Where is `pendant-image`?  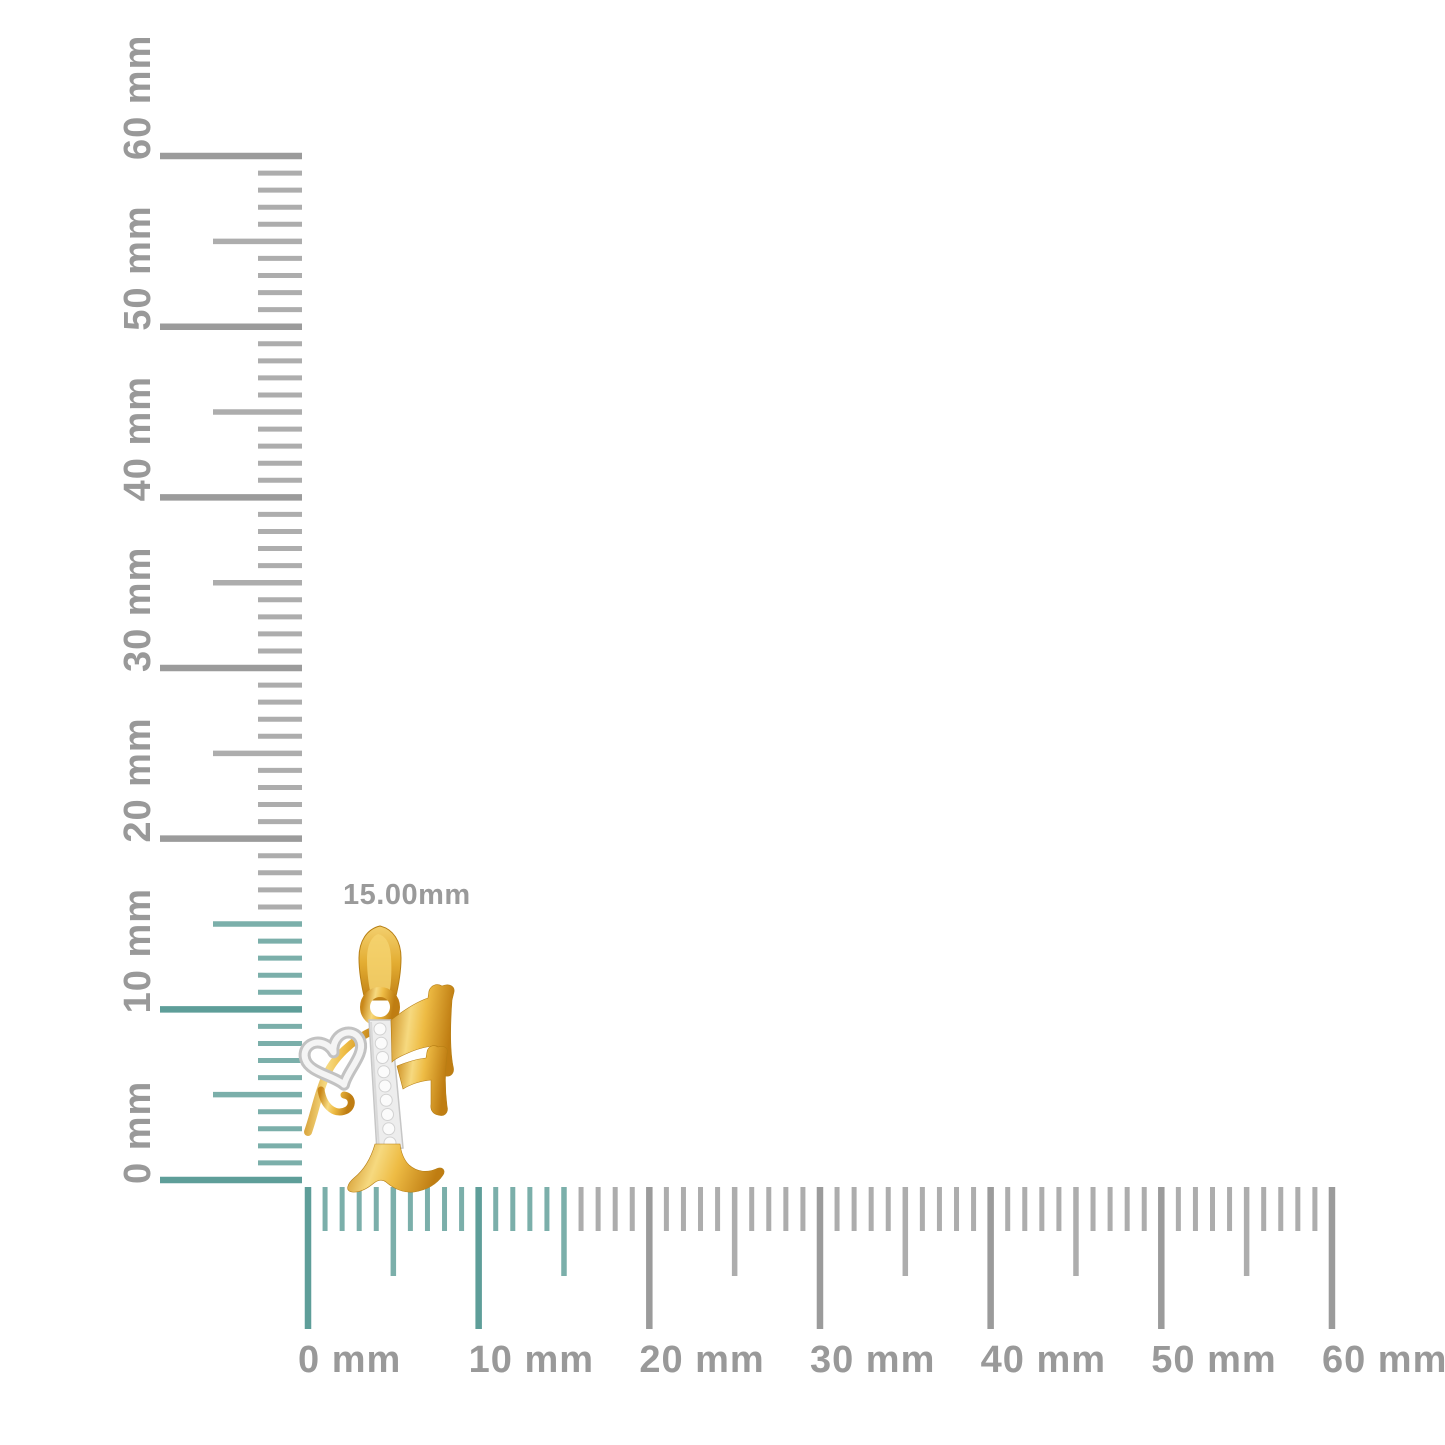
pendant-image is located at coordinates (376, 1059).